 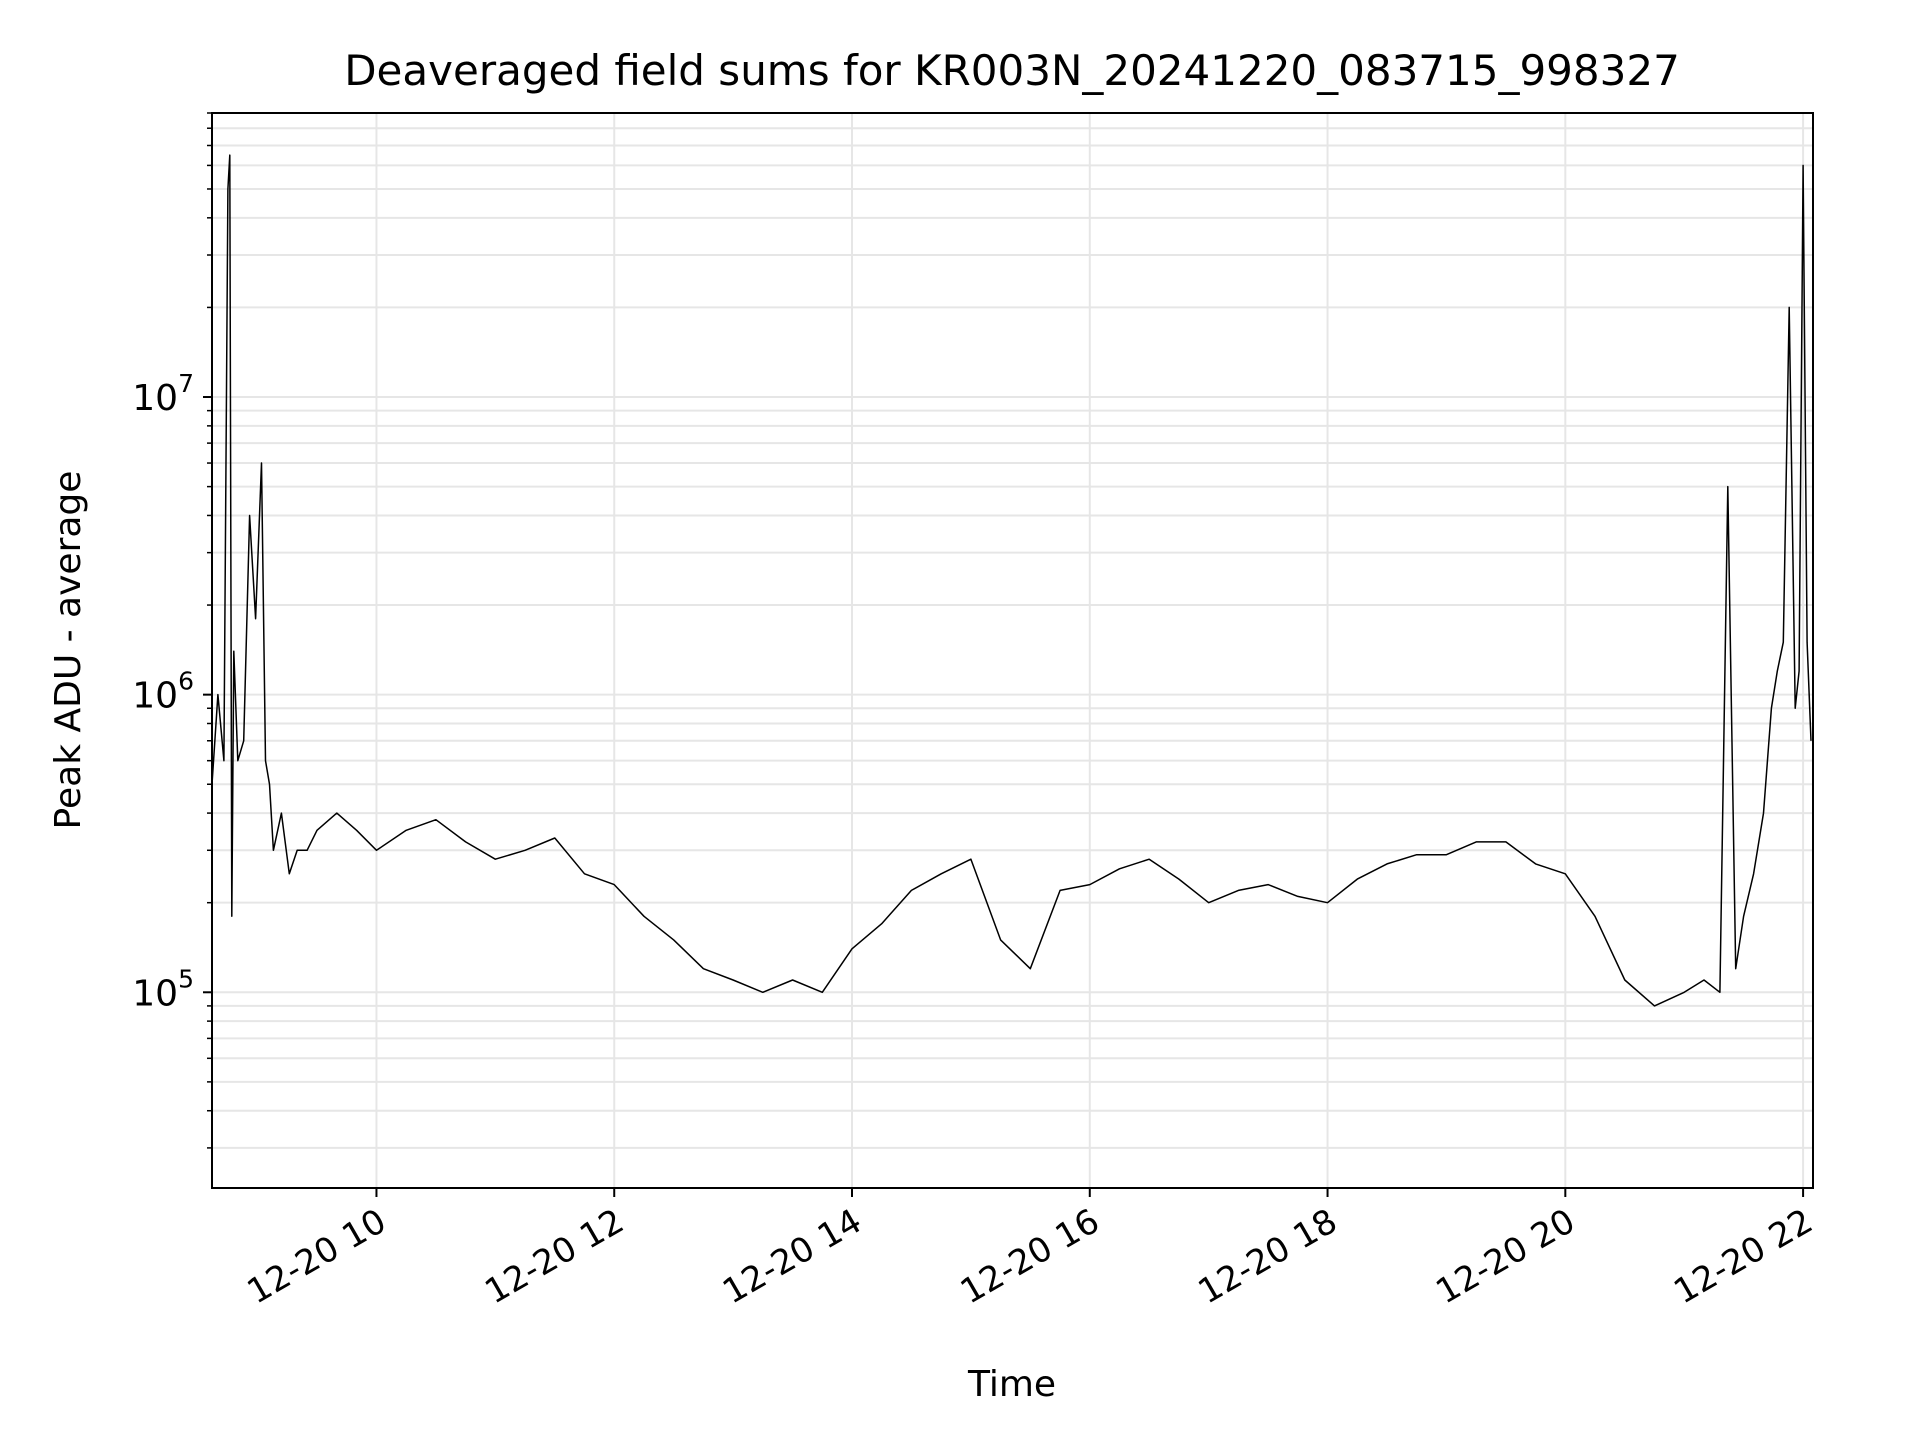 What do you see at coordinates (68, 650) in the screenshot?
I see `y-axis-label: Peak ADU - average` at bounding box center [68, 650].